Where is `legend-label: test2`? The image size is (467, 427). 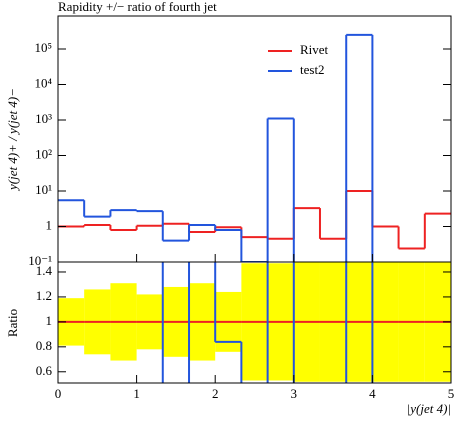 legend-label: test2 is located at coordinates (312, 69).